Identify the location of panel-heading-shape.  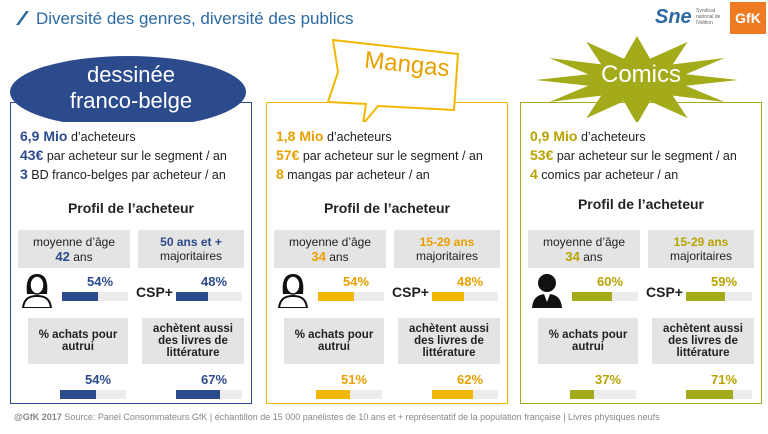
(637, 79).